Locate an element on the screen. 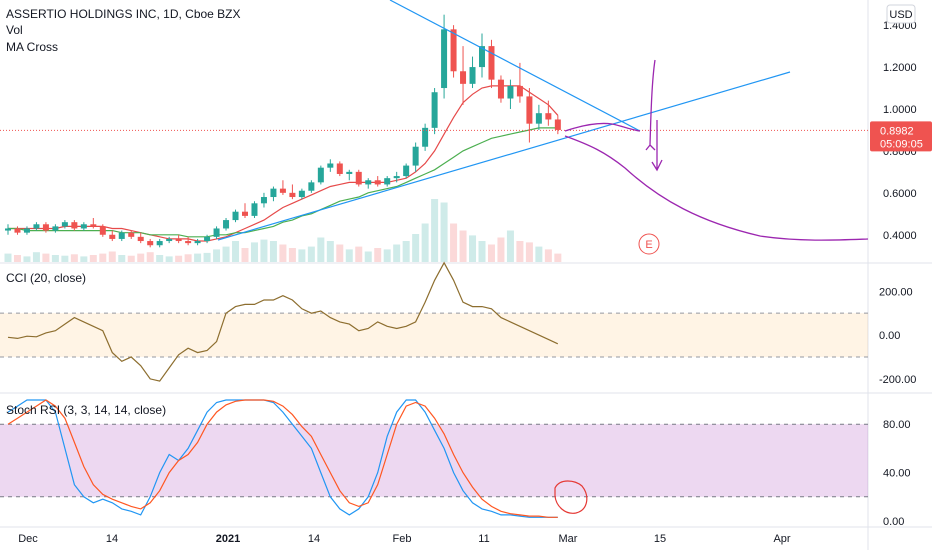  last-price-value: 0.8982 is located at coordinates (897, 131).